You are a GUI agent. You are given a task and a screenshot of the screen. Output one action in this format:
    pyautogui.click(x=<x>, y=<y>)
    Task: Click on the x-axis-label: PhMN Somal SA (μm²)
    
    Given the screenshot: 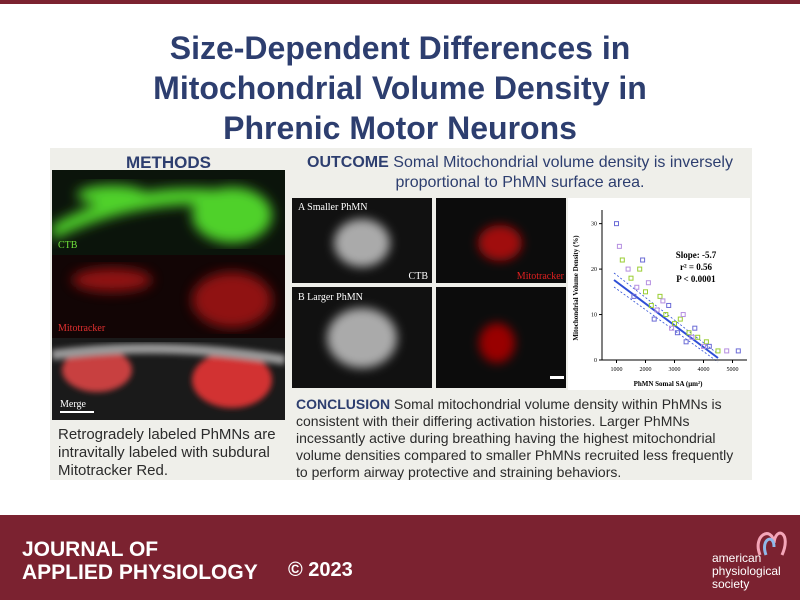 What is the action you would take?
    pyautogui.click(x=669, y=384)
    